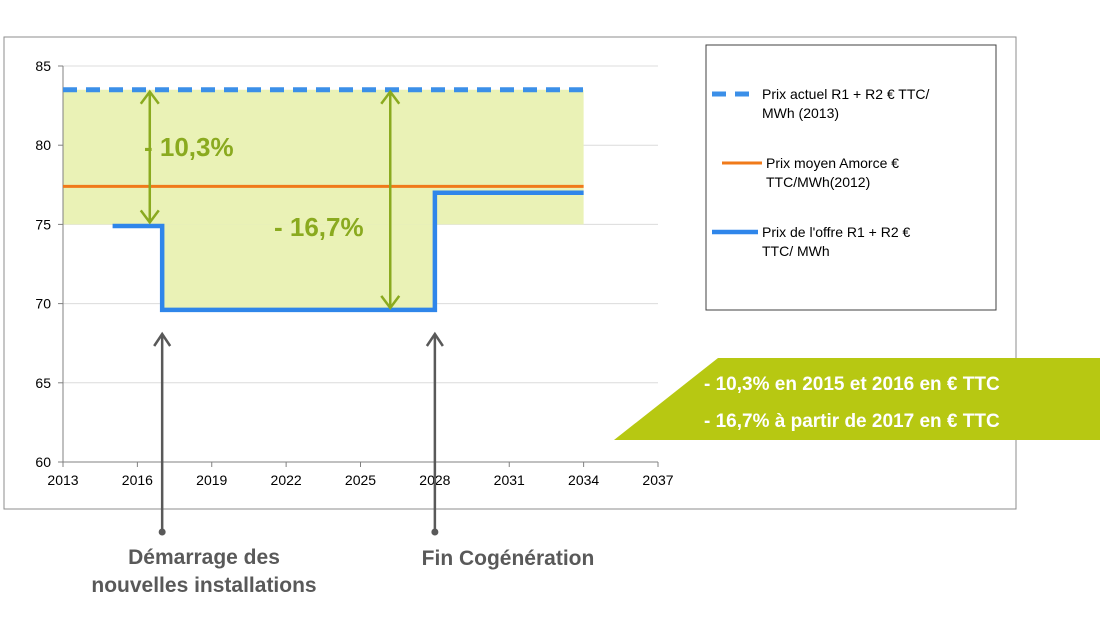 This screenshot has width=1100, height=622. What do you see at coordinates (298, 433) in the screenshot?
I see `callouts` at bounding box center [298, 433].